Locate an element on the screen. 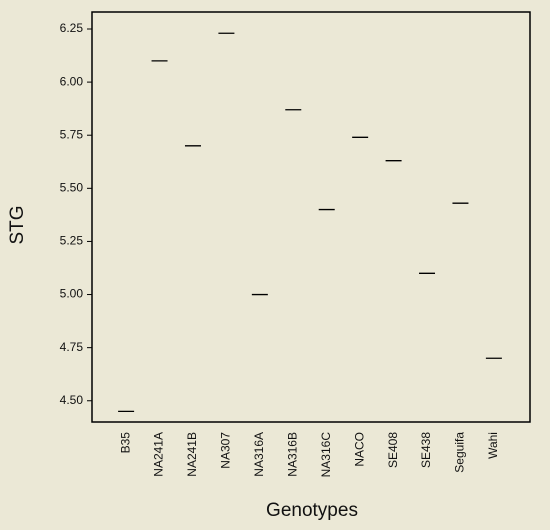 This screenshot has width=550, height=530. x-tick-label: NA307 is located at coordinates (226, 450).